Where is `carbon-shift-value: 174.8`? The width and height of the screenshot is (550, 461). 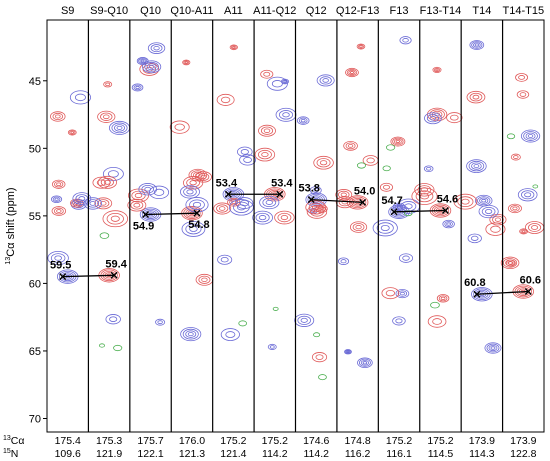 carbon-shift-value: 174.8 is located at coordinates (357, 441).